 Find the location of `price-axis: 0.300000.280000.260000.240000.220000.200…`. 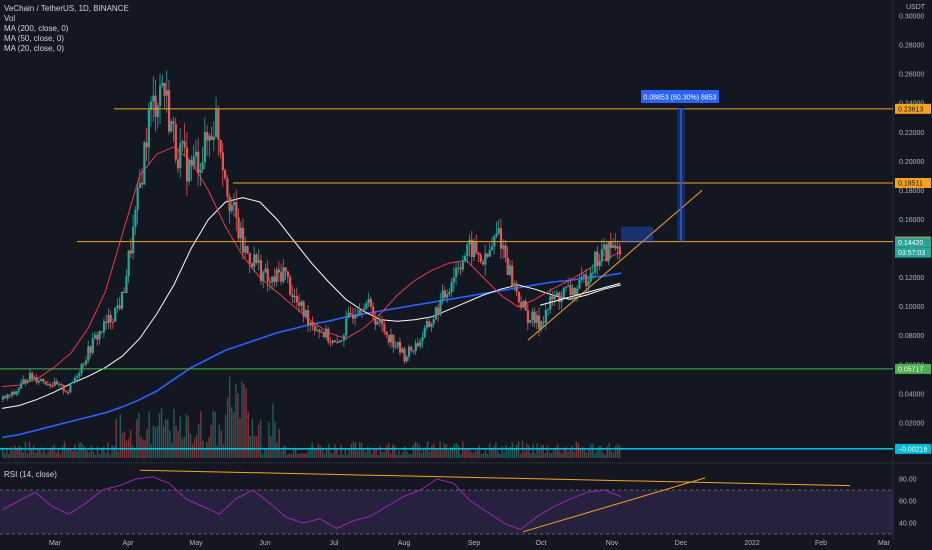

price-axis: 0.300000.280000.260000.240000.220000.200… is located at coordinates (913, 271).